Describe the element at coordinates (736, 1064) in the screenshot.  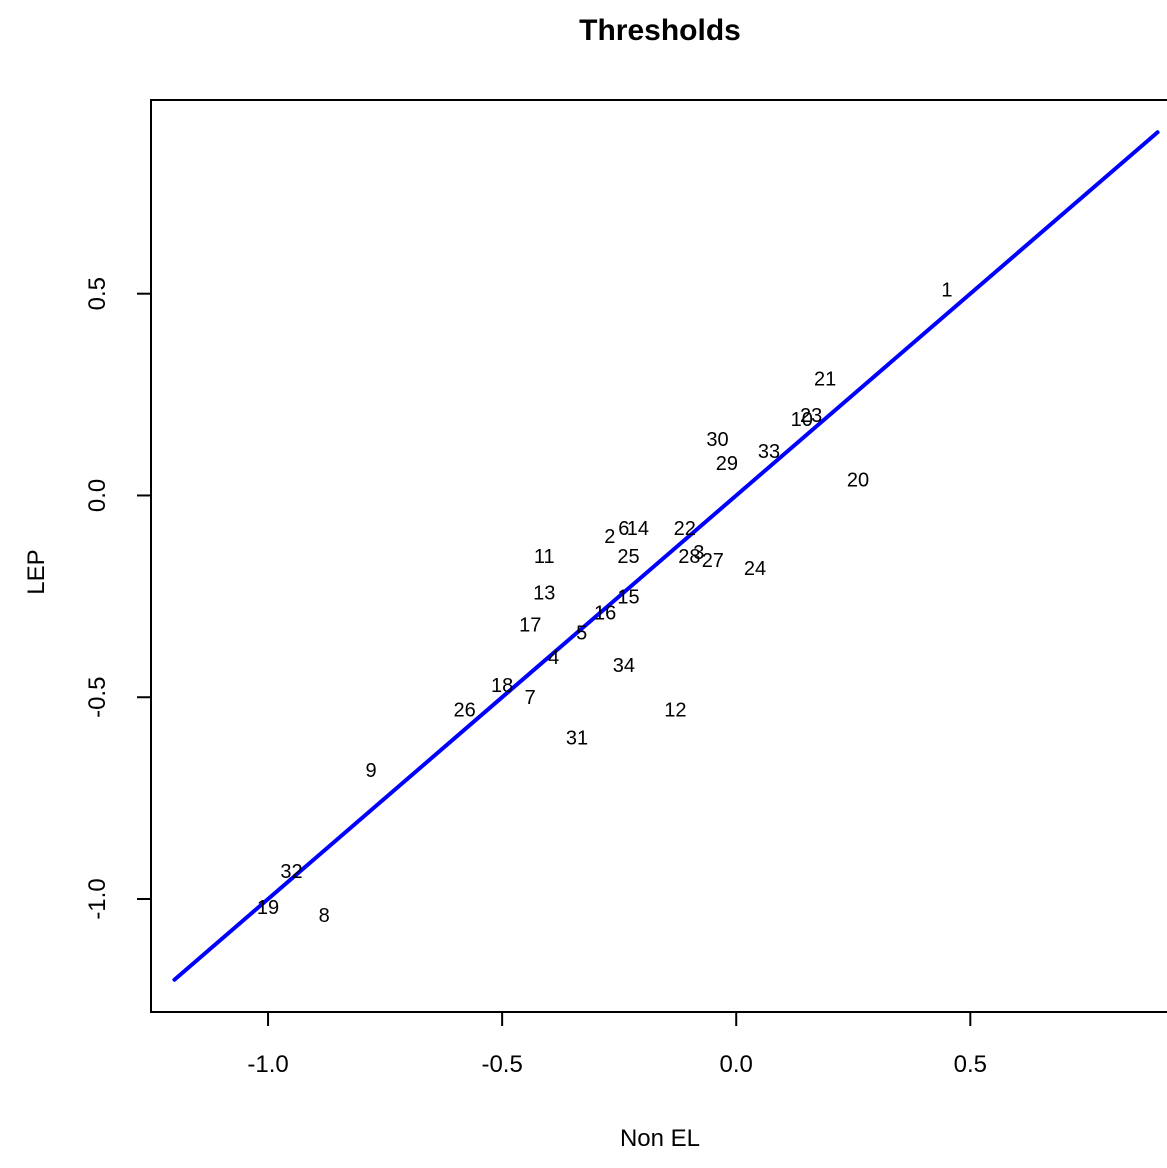
I see `x-tick-label: 0.0` at that location.